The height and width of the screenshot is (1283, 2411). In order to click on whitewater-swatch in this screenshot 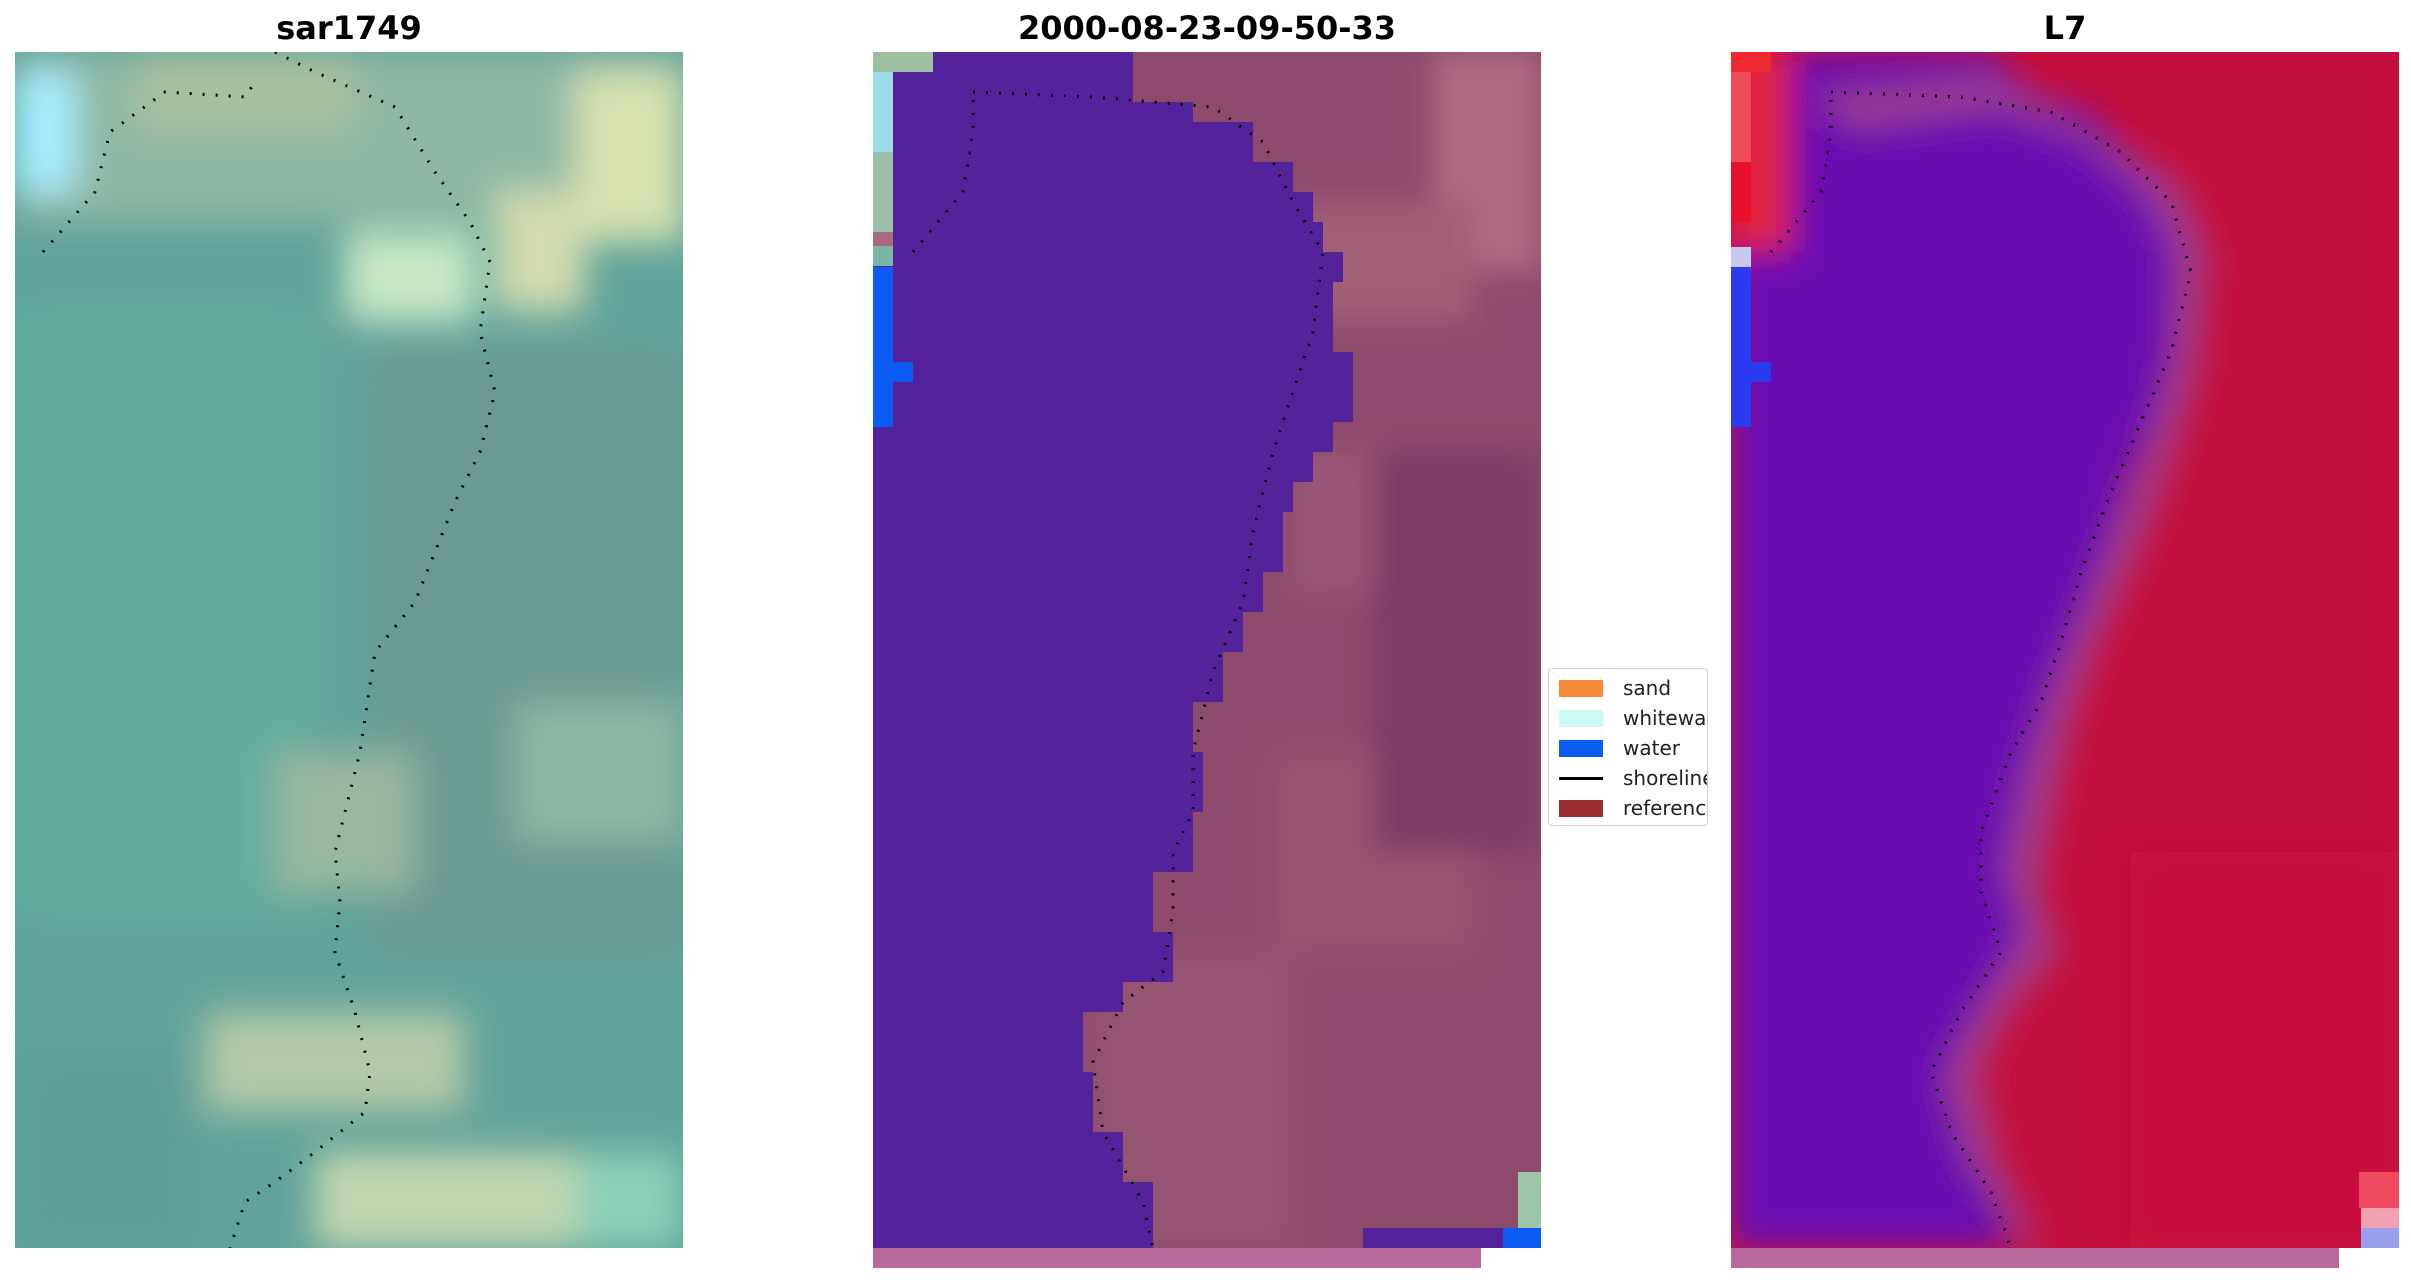, I will do `click(1581, 718)`.